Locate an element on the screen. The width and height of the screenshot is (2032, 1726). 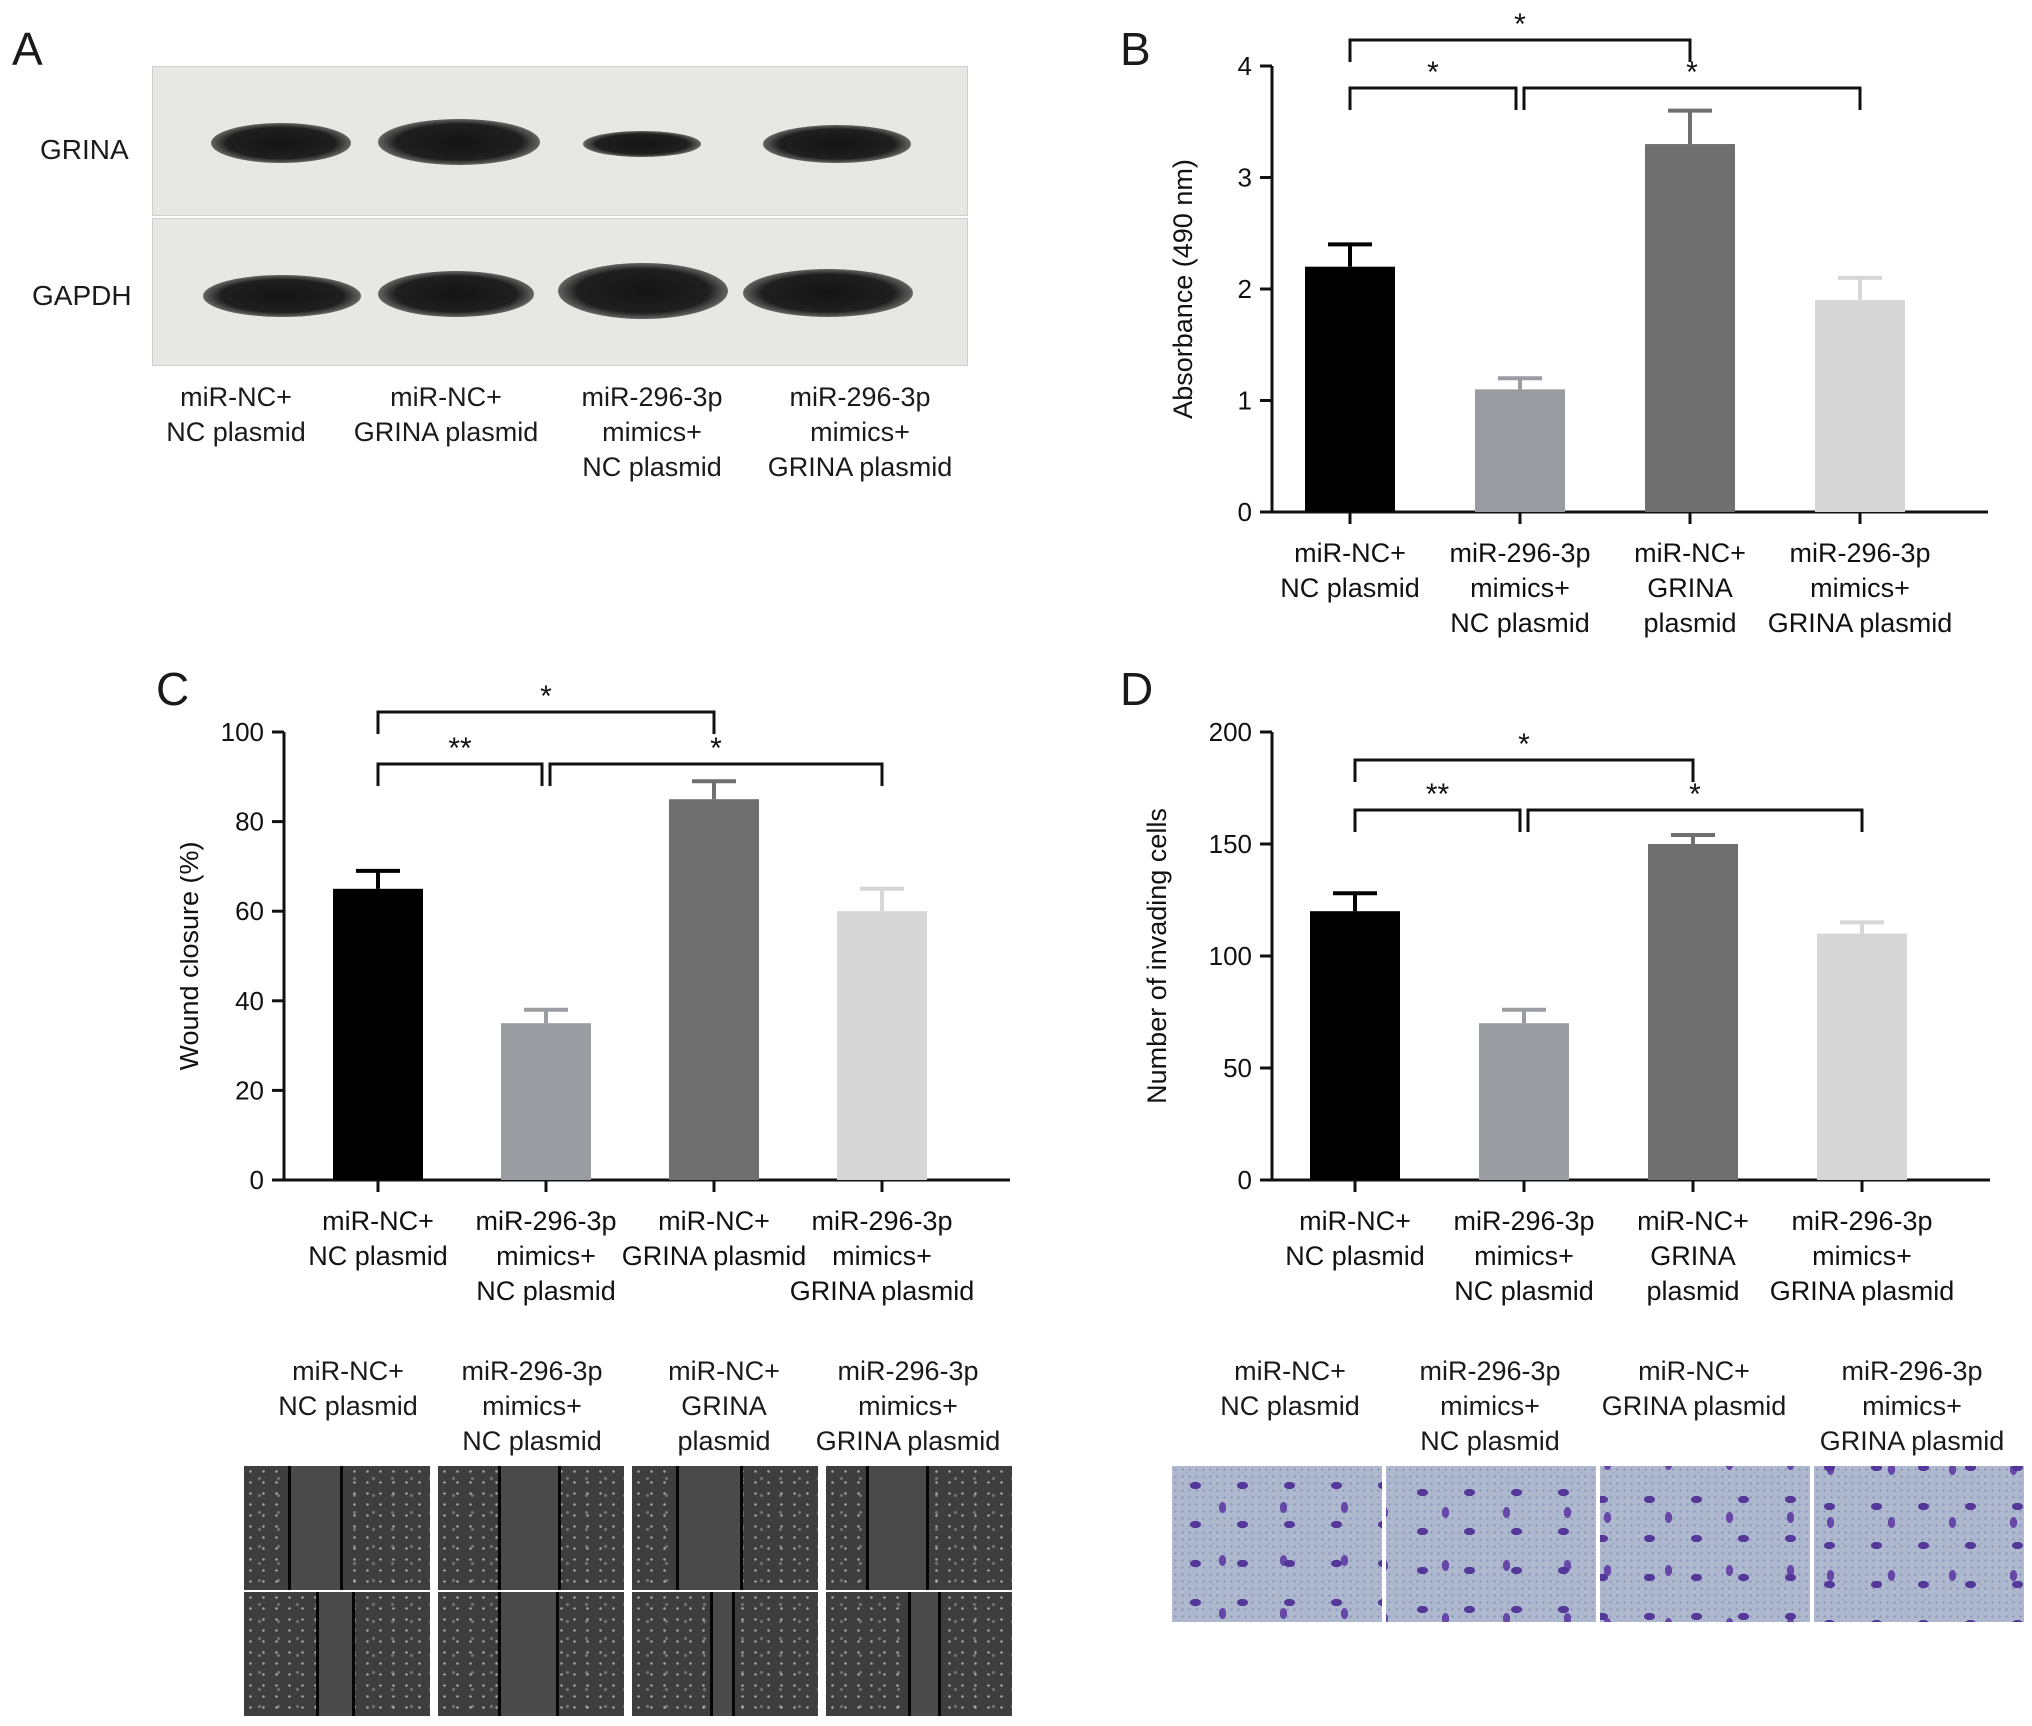
y-tick-label: 2 is located at coordinates (1245, 289).